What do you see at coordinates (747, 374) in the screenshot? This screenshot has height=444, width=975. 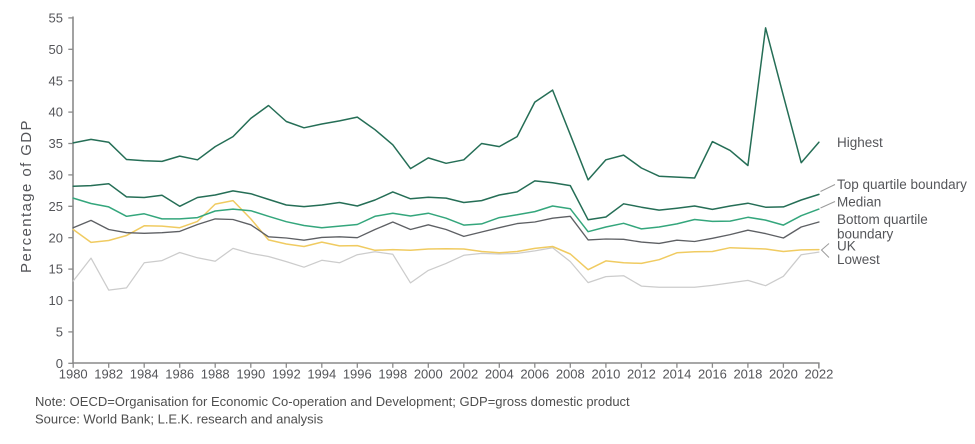 I see `svg-text: 2018` at bounding box center [747, 374].